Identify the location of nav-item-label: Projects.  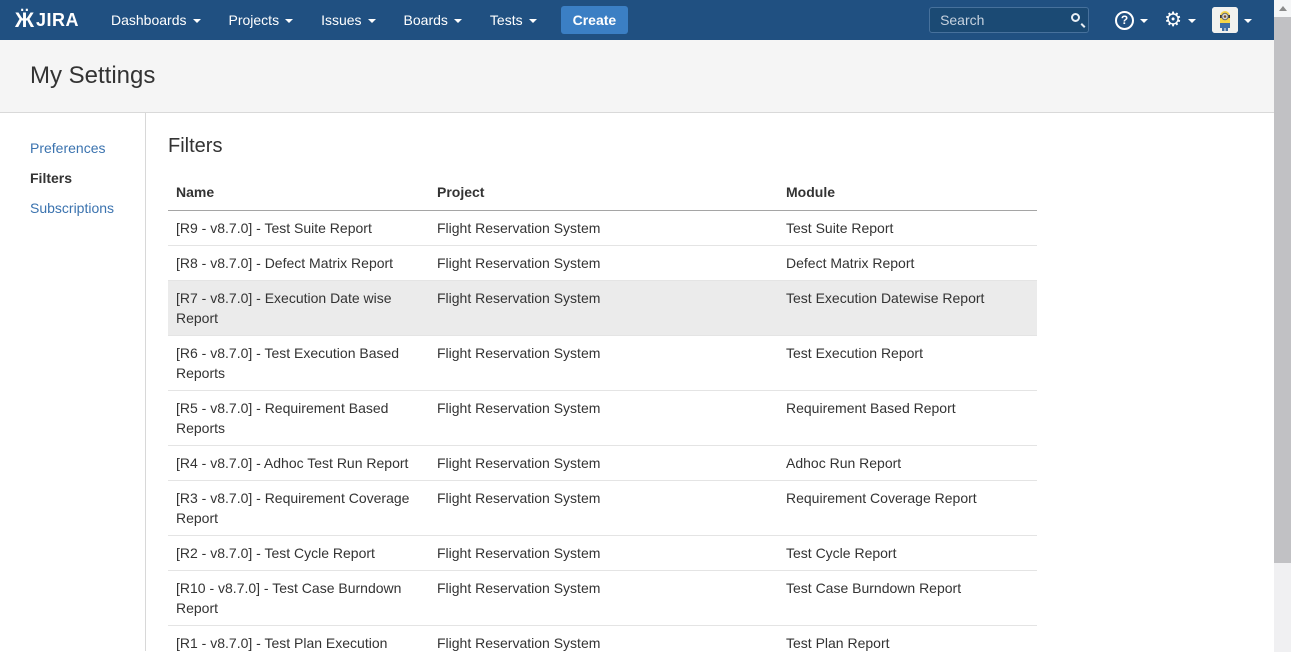
(254, 20).